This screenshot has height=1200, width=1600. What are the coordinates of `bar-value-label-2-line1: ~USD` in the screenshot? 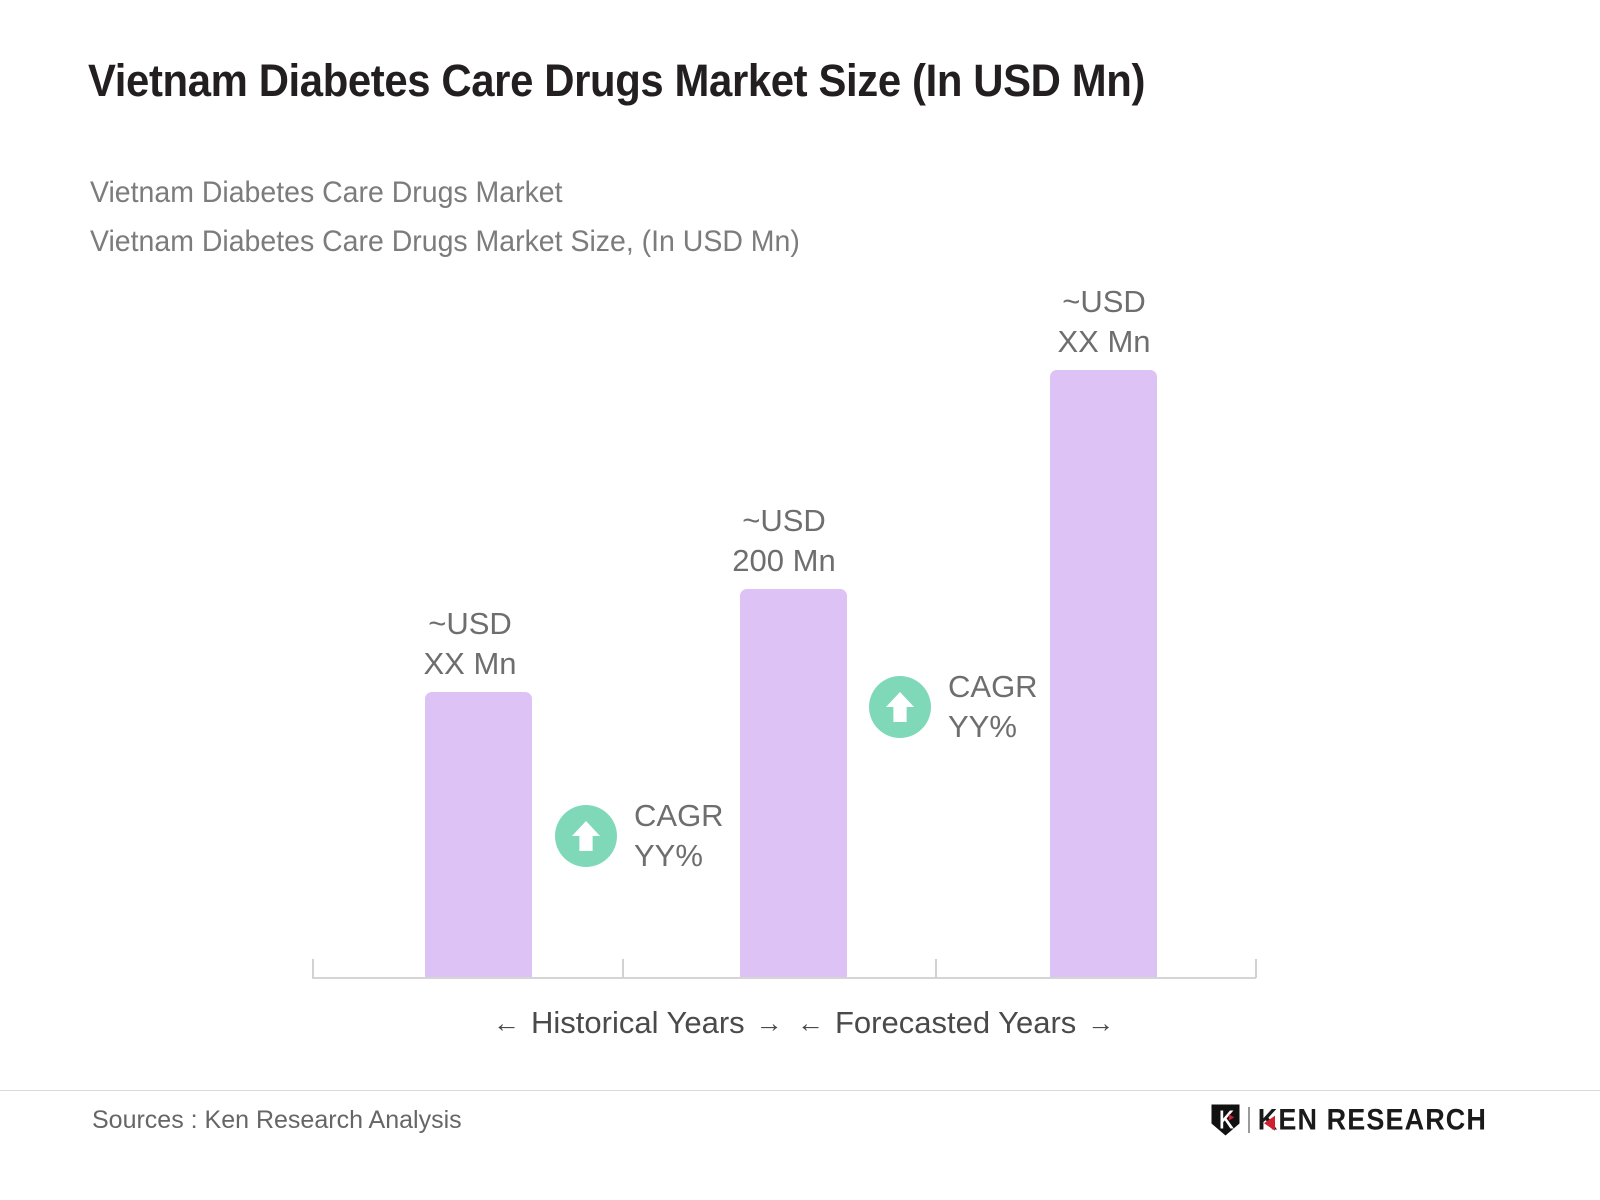 It's located at (784, 520).